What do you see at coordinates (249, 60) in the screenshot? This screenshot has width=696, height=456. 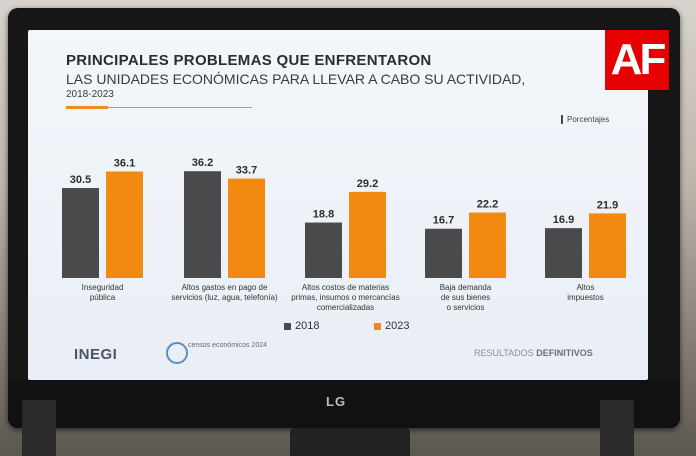 I see `slide-title: PRINCIPALES PROBLEMAS QUE ENFRENTARON` at bounding box center [249, 60].